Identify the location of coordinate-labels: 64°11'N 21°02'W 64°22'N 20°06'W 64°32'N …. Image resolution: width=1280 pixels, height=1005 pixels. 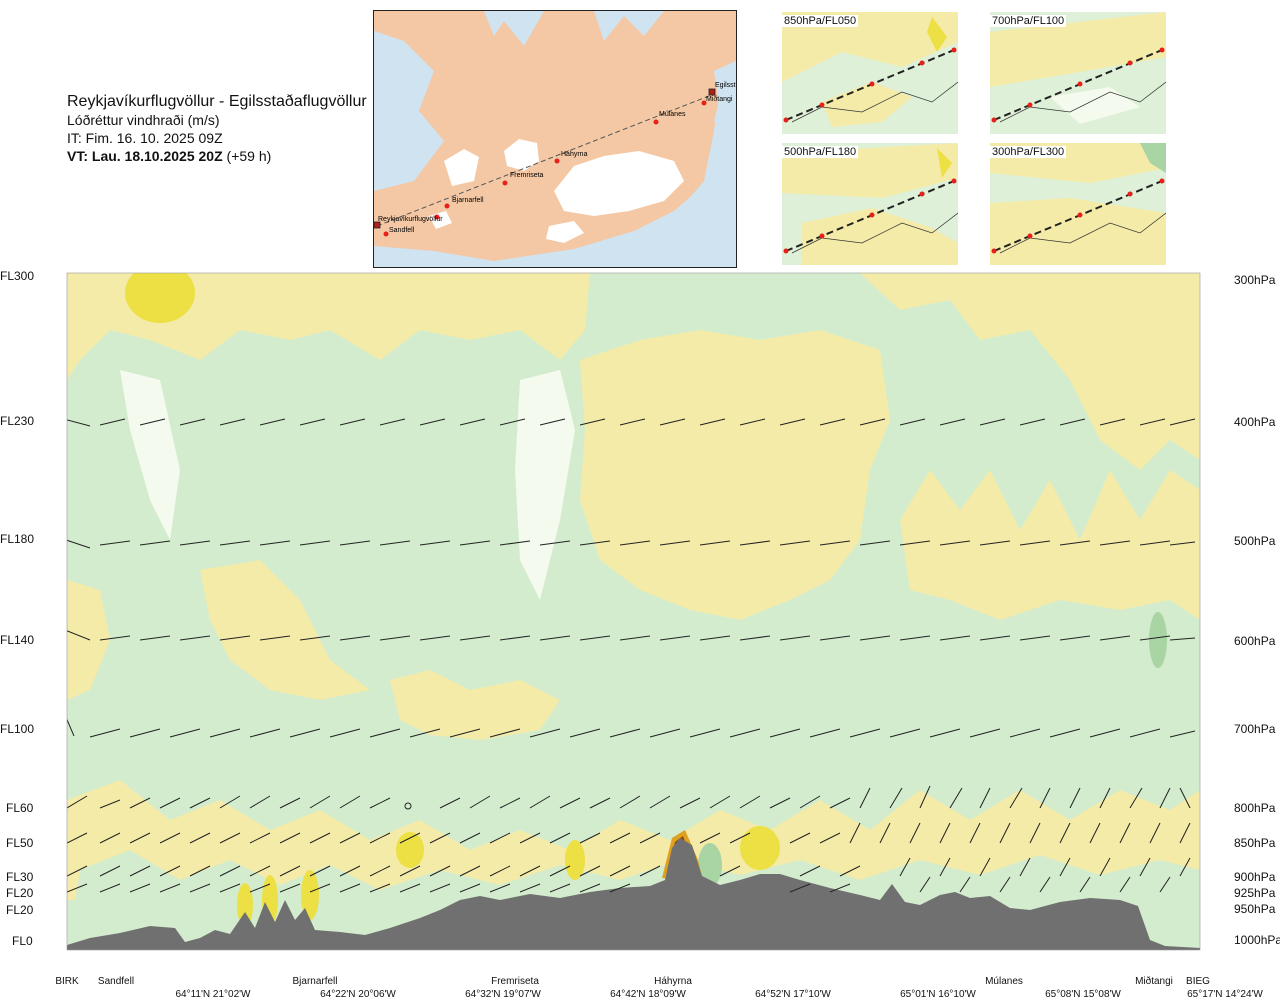
(719, 994).